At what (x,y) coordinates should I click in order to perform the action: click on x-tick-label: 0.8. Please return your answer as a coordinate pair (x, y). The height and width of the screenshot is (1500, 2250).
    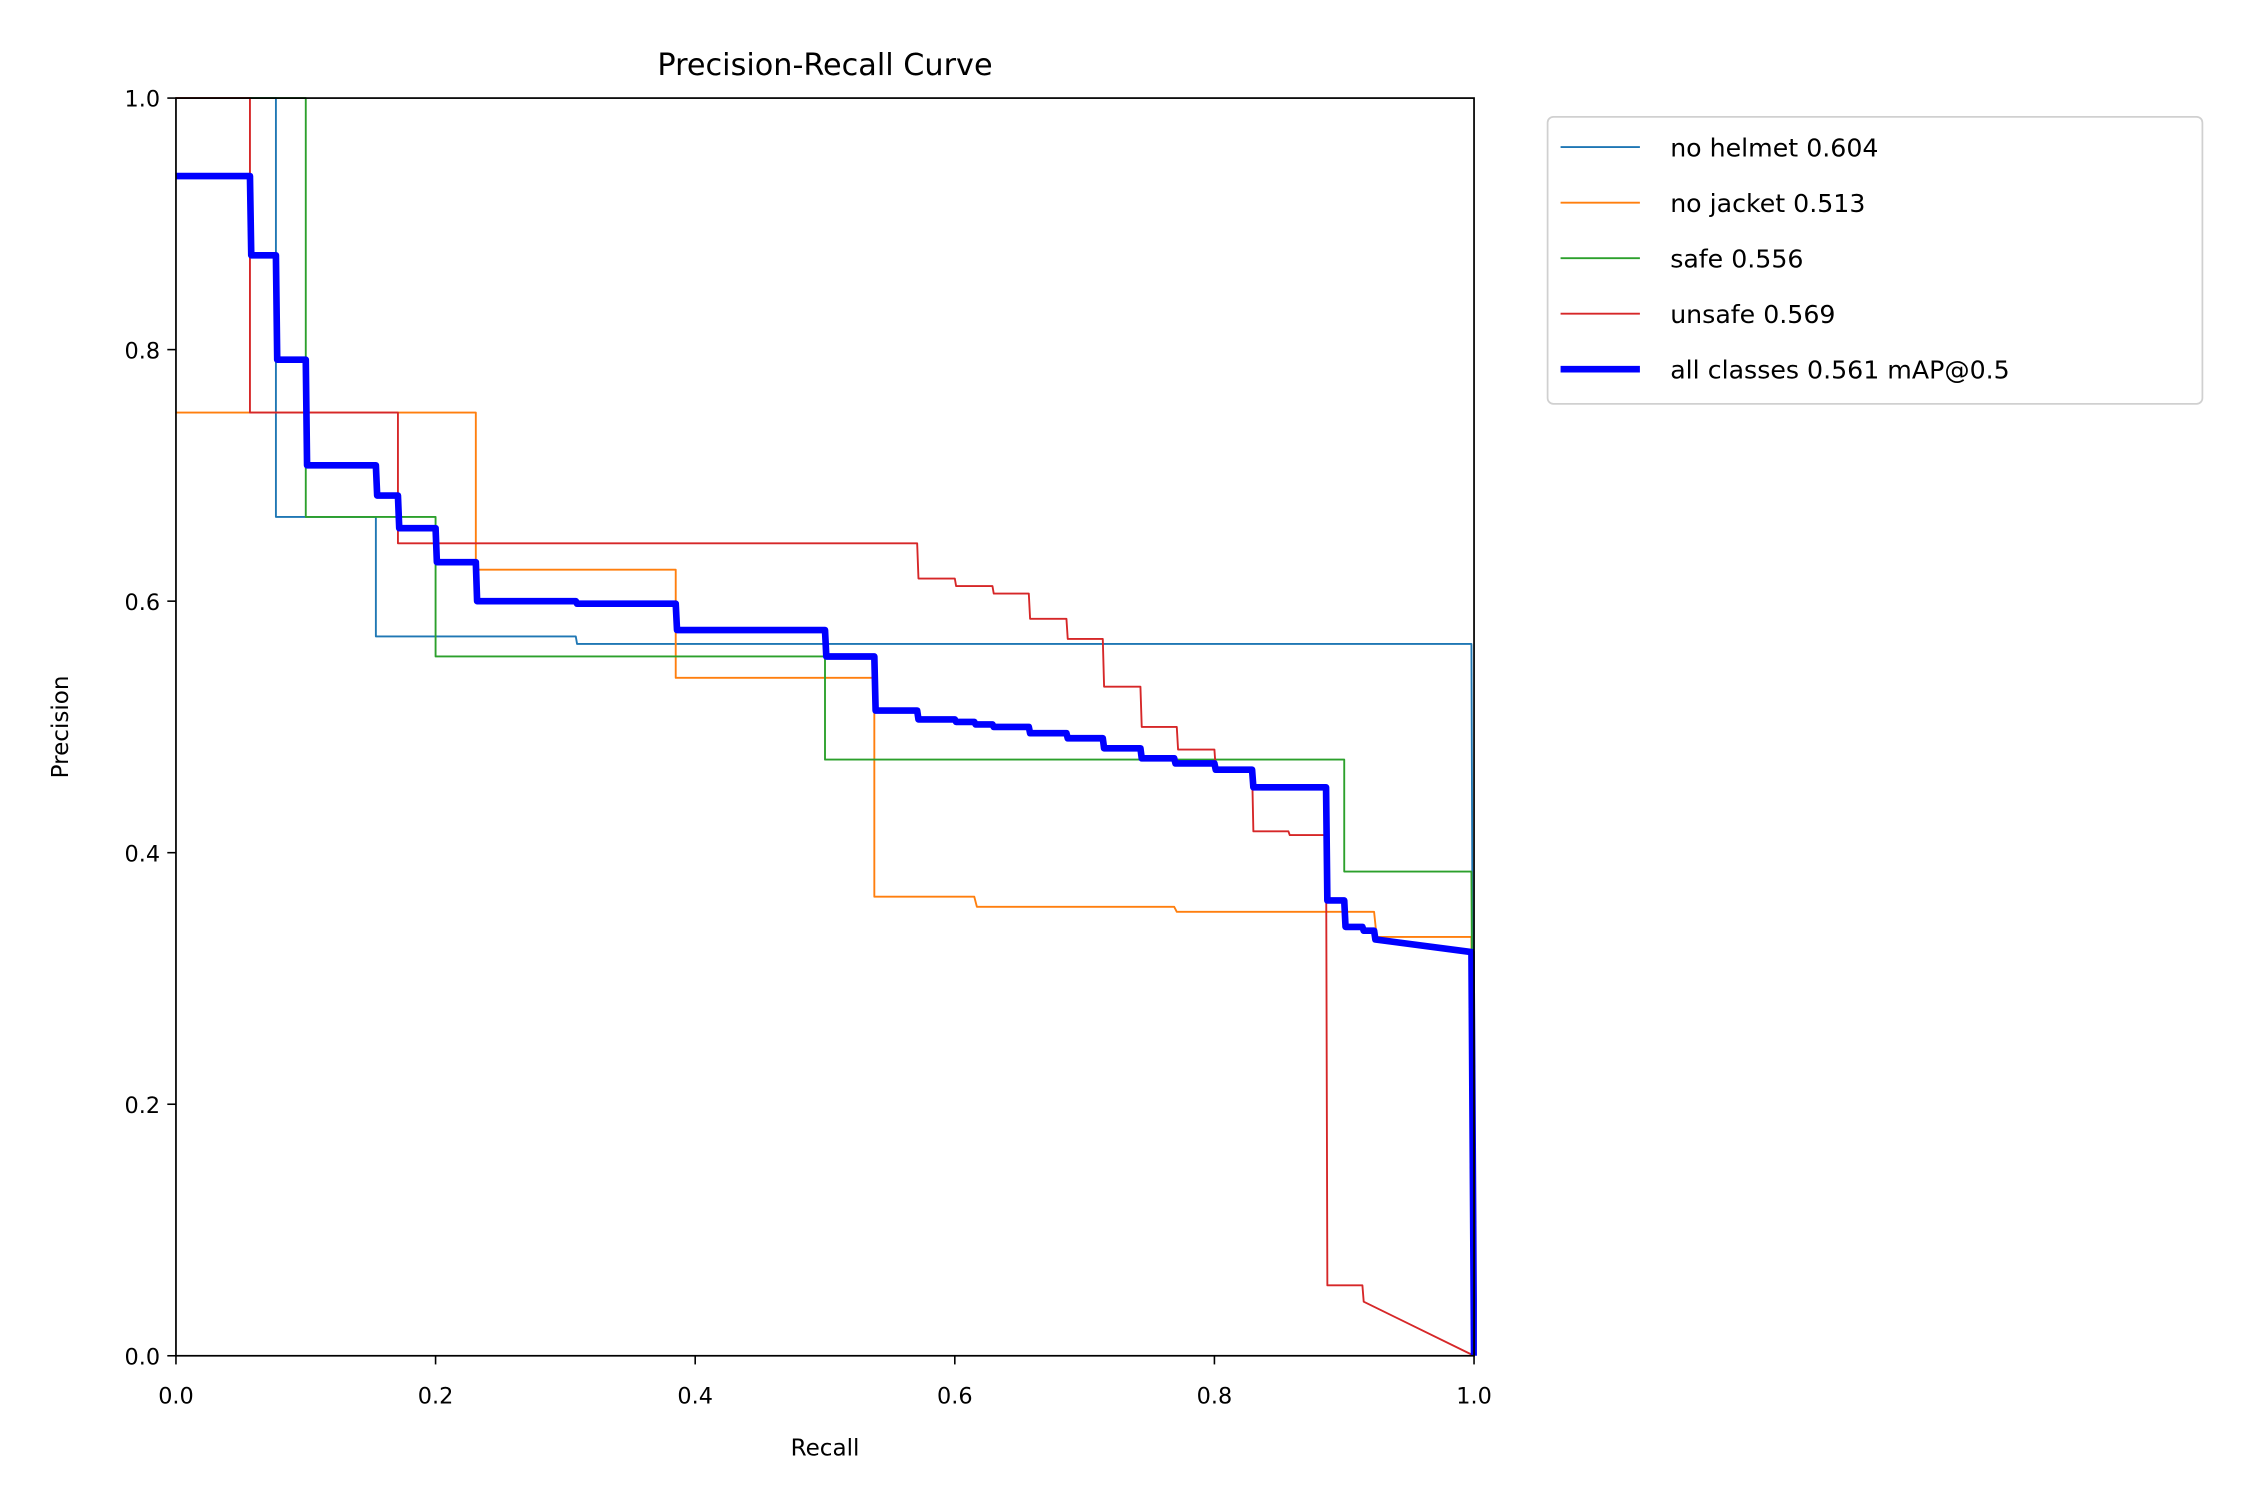
    Looking at the image, I should click on (1215, 1396).